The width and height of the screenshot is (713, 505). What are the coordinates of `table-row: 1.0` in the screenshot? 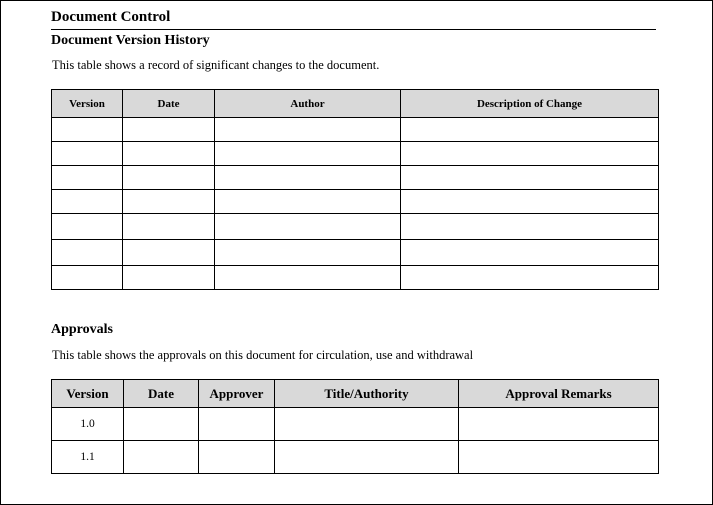 It's located at (355, 424).